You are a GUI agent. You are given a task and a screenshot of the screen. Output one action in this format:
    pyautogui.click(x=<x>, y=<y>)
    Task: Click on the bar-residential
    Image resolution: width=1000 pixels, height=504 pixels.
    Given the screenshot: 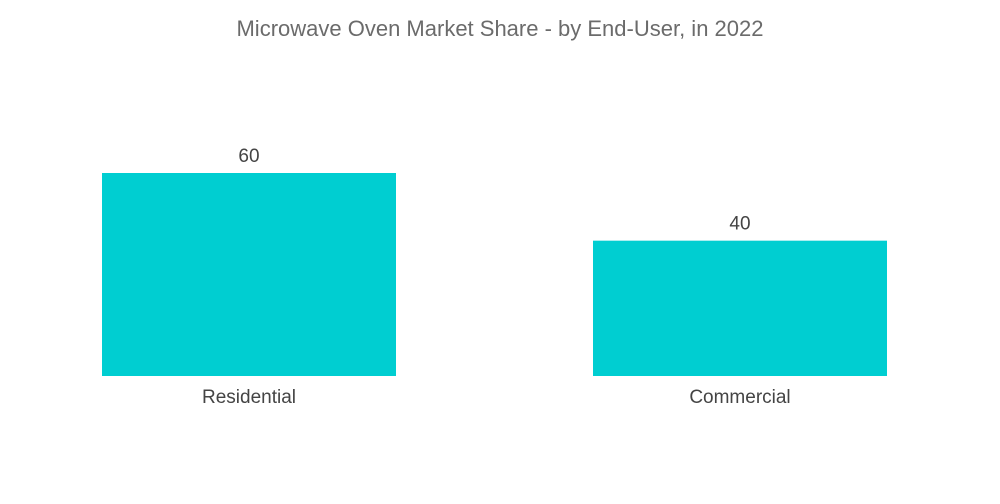 What is the action you would take?
    pyautogui.click(x=249, y=274)
    